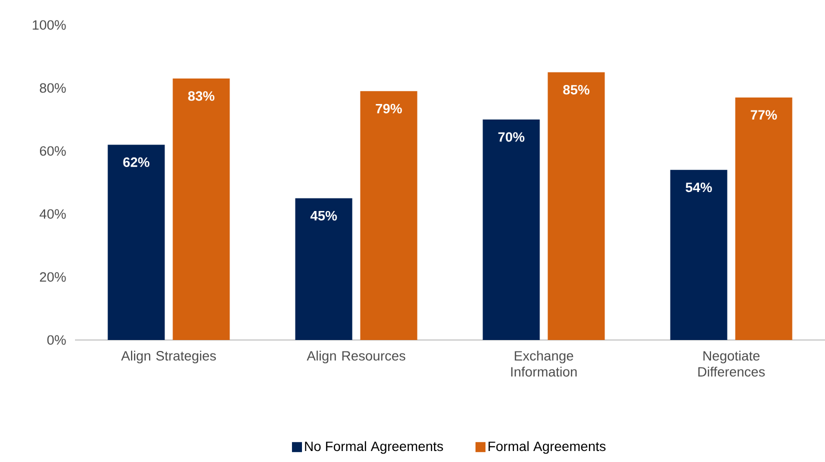 The width and height of the screenshot is (825, 462). What do you see at coordinates (389, 109) in the screenshot?
I see `data-label: 79%` at bounding box center [389, 109].